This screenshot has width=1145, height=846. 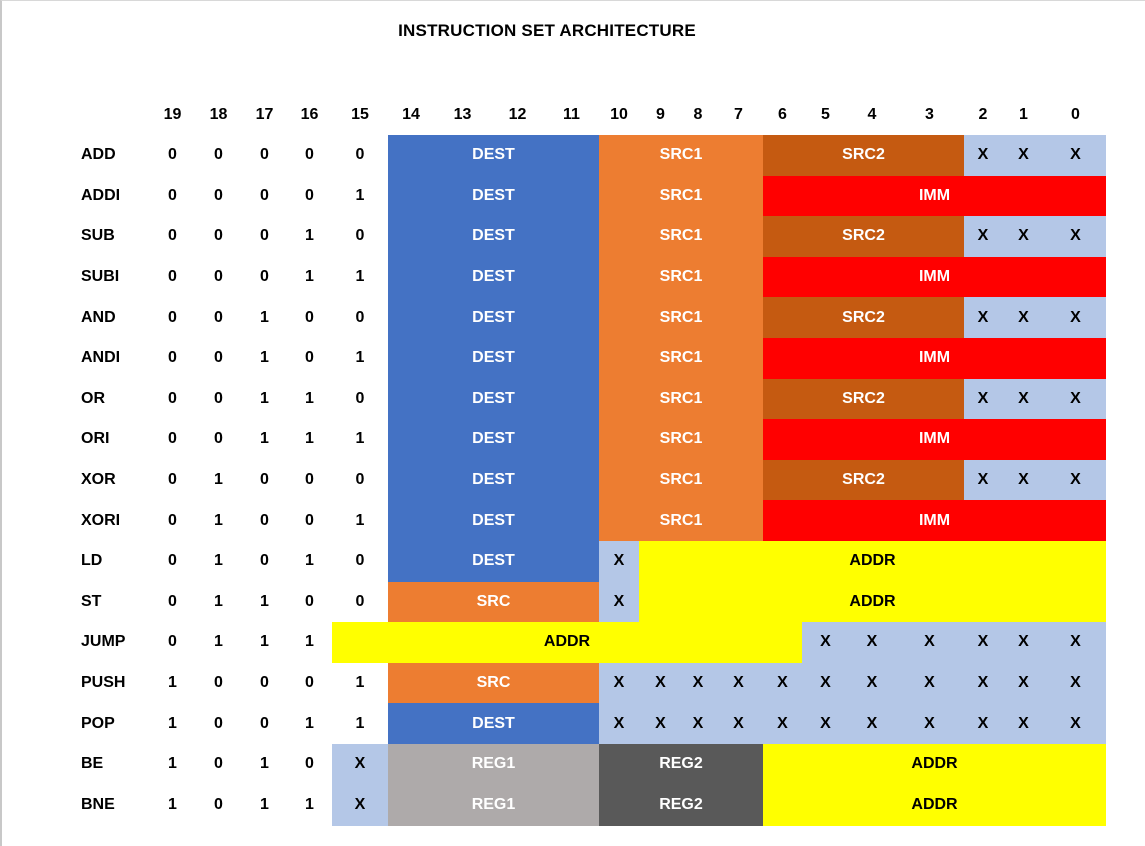 I want to click on bit-index-18: 18, so click(x=218, y=114).